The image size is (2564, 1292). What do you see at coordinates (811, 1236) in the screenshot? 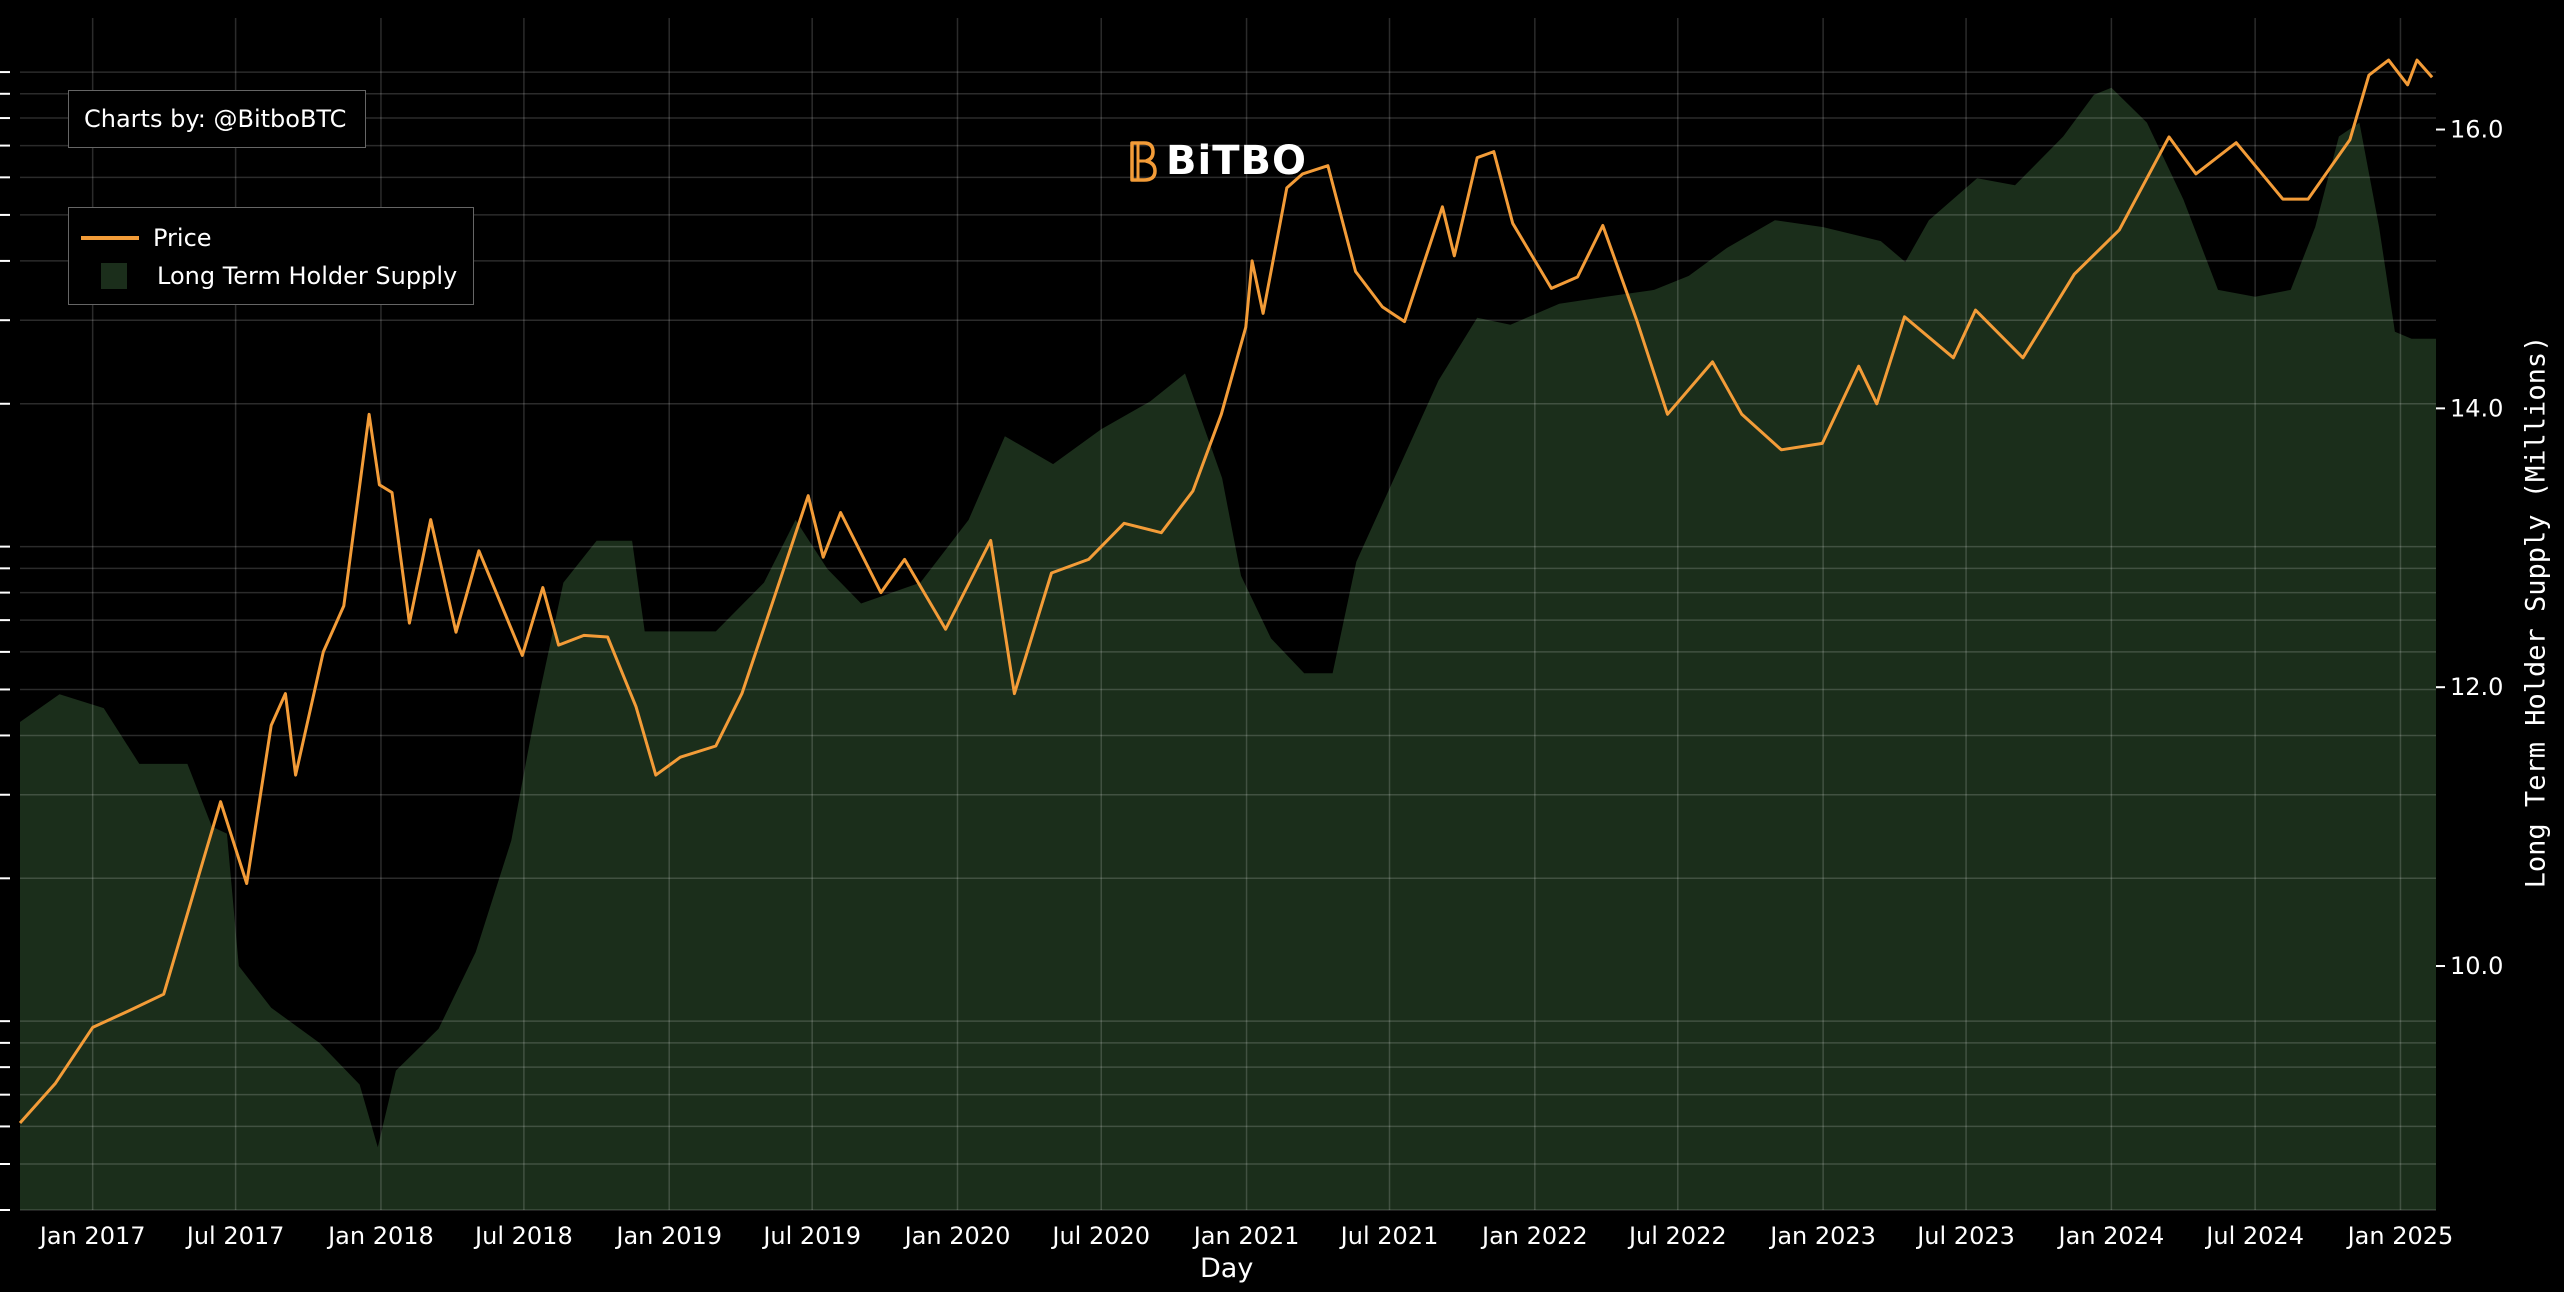
I see `x-tick-label: Jul 2019` at bounding box center [811, 1236].